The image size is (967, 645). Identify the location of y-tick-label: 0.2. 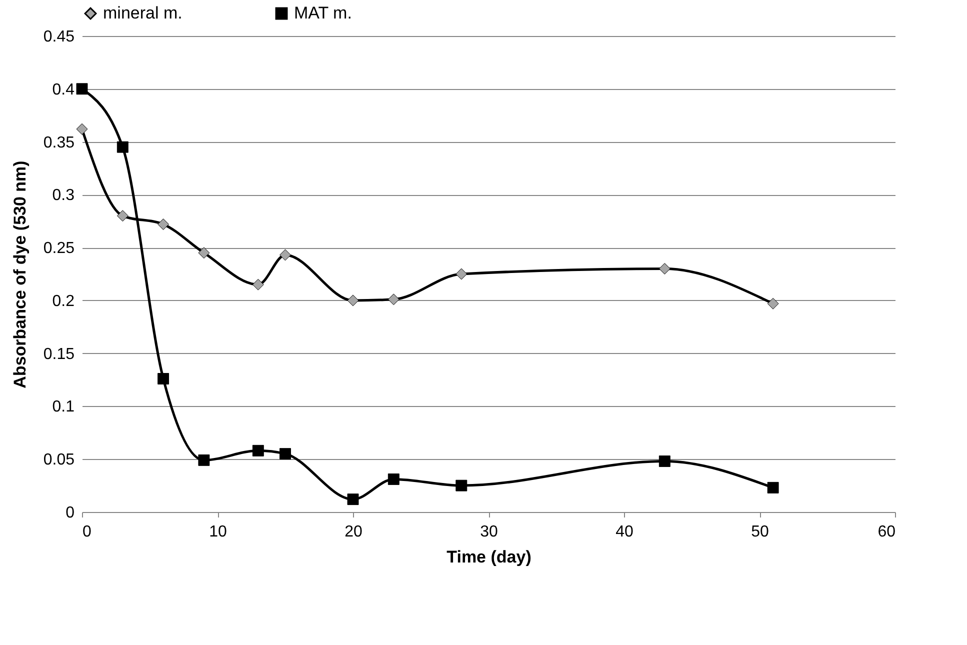
(63, 301).